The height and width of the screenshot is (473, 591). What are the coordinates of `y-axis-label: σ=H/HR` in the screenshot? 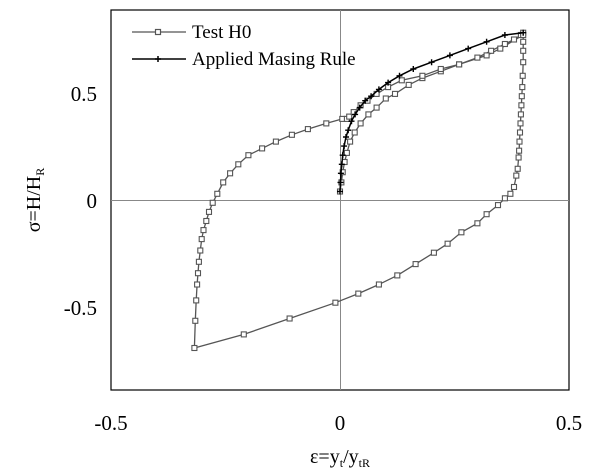 It's located at (35, 200).